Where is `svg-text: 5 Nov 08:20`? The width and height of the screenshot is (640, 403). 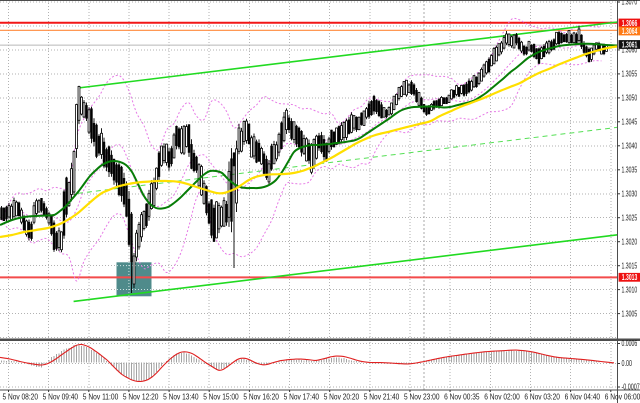 svg-text: 5 Nov 08:20 is located at coordinates (21, 397).